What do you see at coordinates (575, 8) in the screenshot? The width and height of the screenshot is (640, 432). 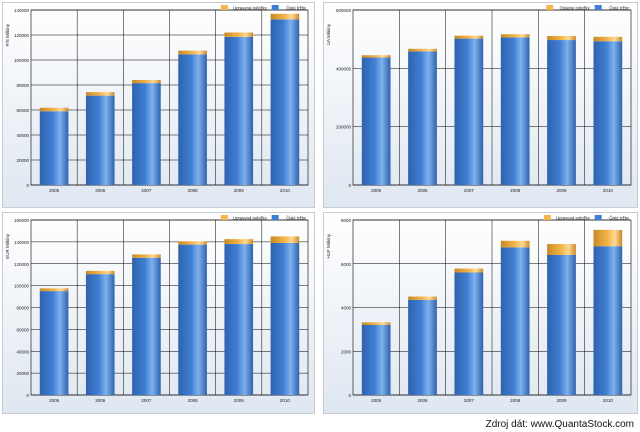 I see `legend-label: Ostatné položky` at bounding box center [575, 8].